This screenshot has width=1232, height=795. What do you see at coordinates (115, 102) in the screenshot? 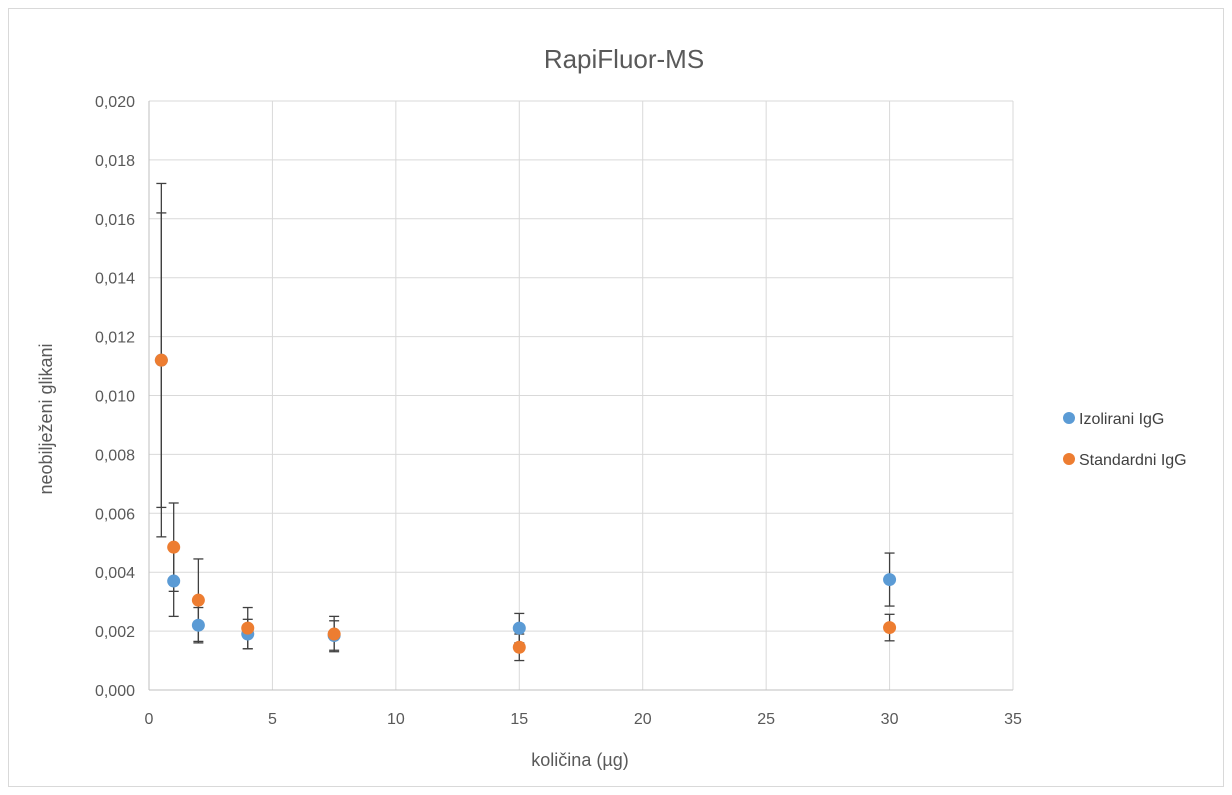
I see `y-tick-label: 0,020` at bounding box center [115, 102].